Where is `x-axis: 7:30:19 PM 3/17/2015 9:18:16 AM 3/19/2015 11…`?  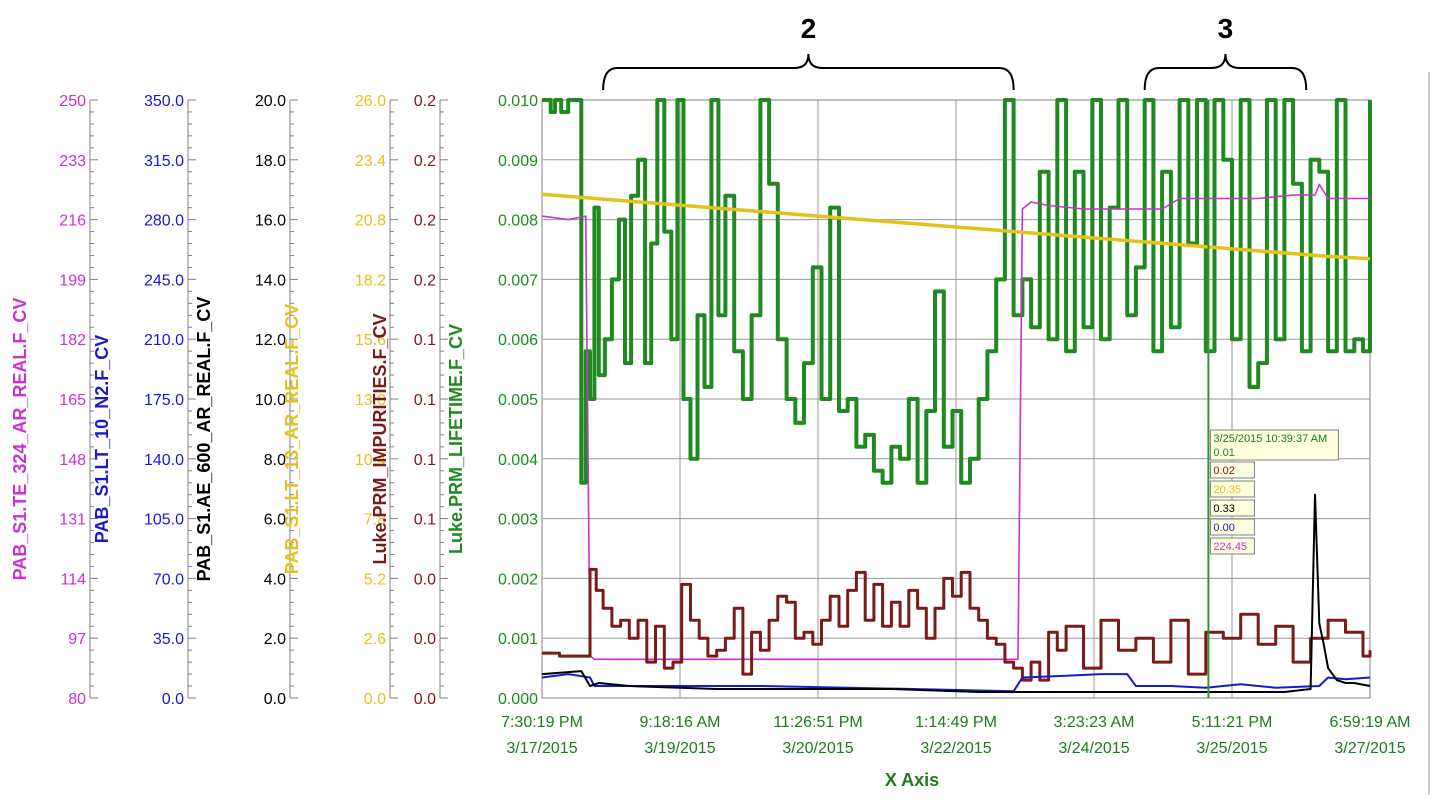 x-axis: 7:30:19 PM 3/17/2015 9:18:16 AM 3/19/2015 11… is located at coordinates (955, 752).